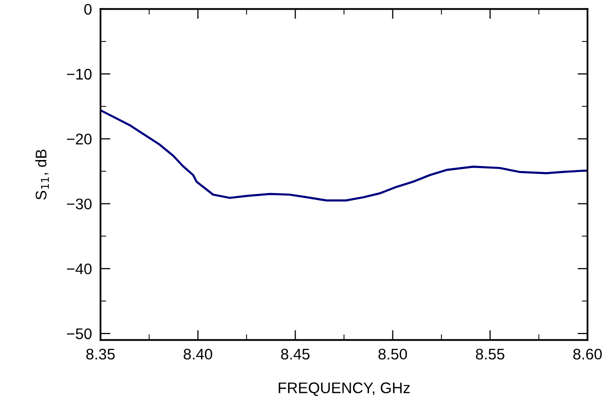 The width and height of the screenshot is (613, 416). Describe the element at coordinates (88, 9) in the screenshot. I see `y-tick-label: 0` at that location.